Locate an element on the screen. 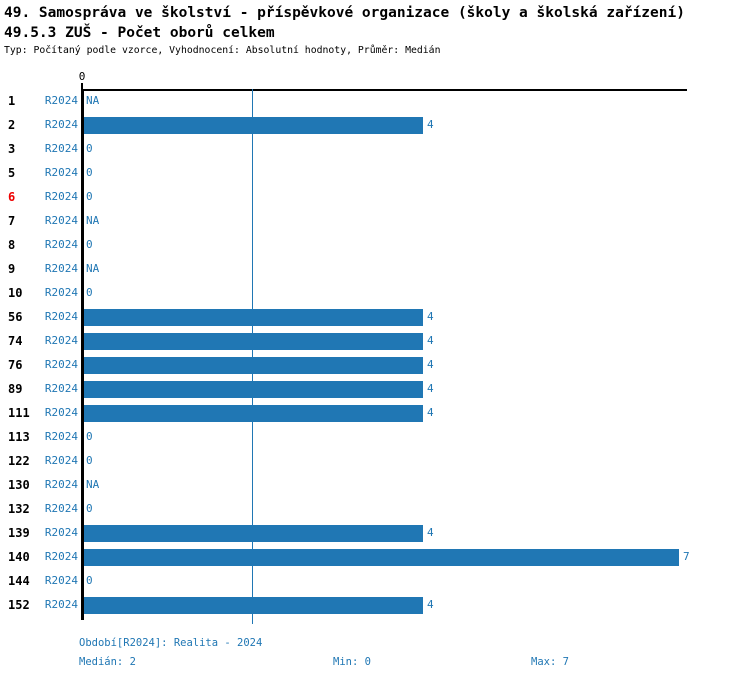 Image resolution: width=750 pixels, height=680 pixels. chart-row-139: 139 R2024 4 is located at coordinates (375, 533).